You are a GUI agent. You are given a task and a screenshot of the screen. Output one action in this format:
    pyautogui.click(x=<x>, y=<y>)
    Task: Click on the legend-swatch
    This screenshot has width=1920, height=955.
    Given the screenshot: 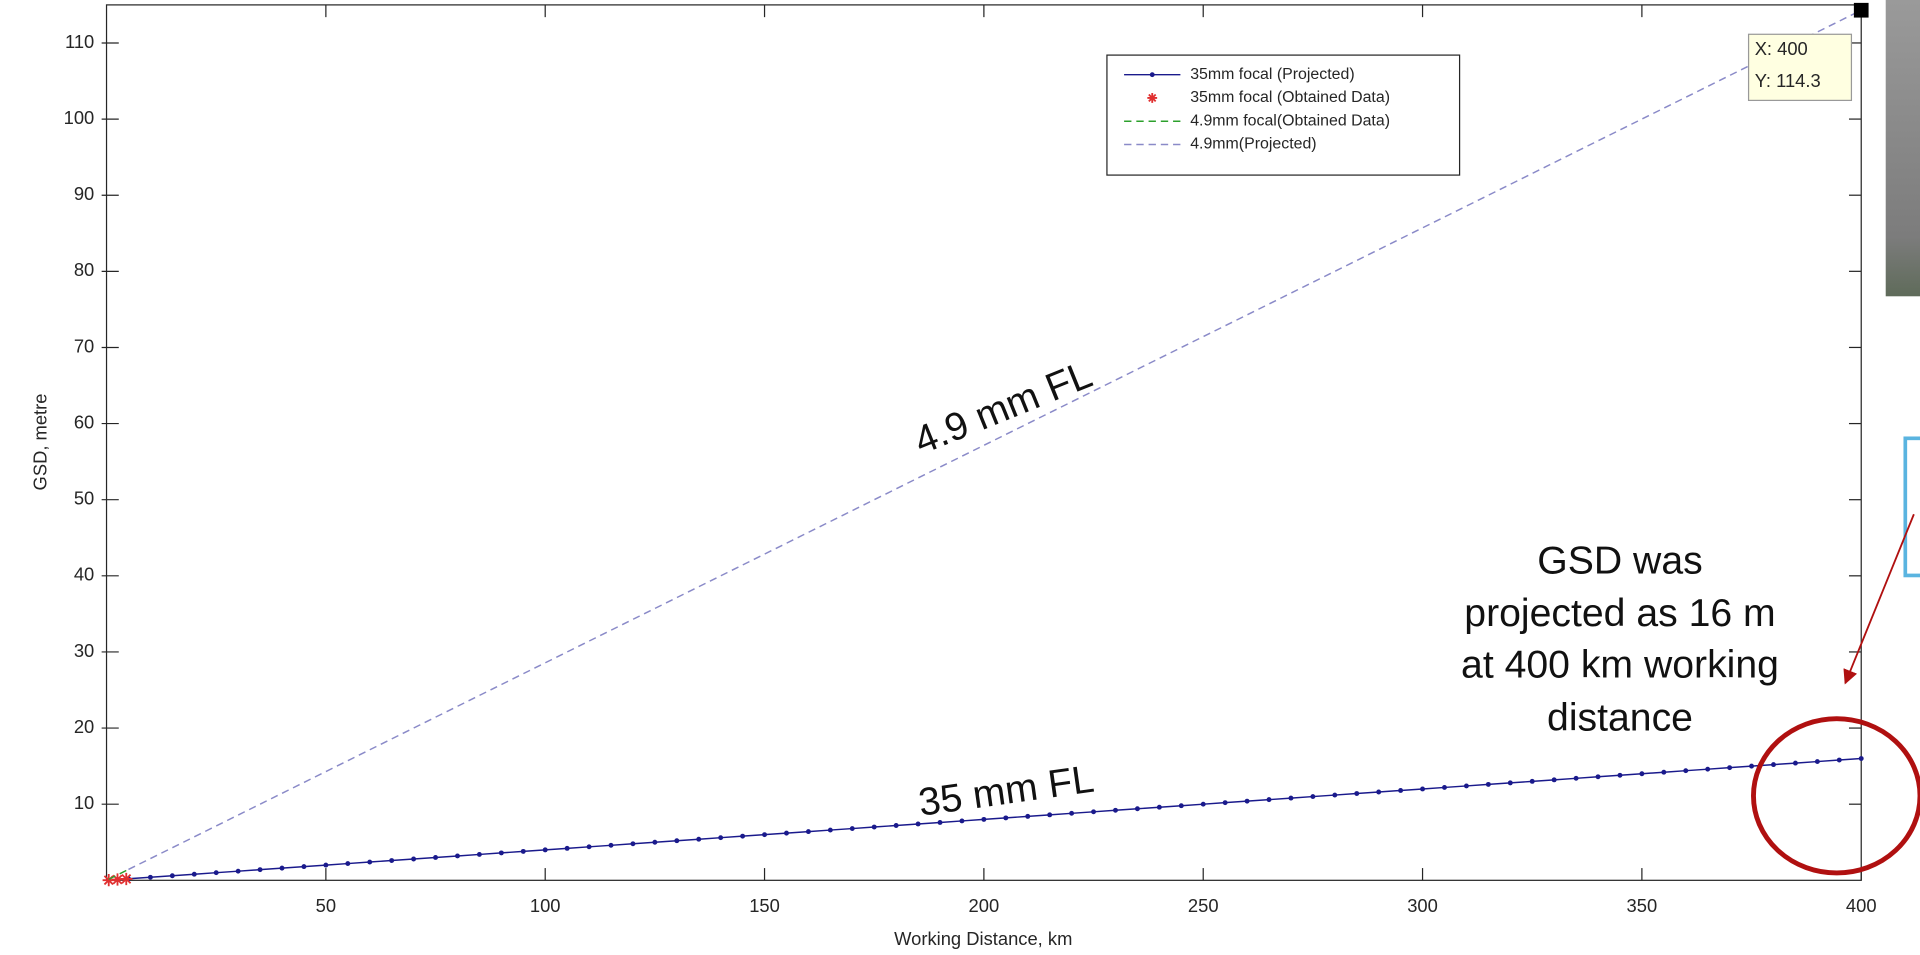 What is the action you would take?
    pyautogui.click(x=1152, y=75)
    